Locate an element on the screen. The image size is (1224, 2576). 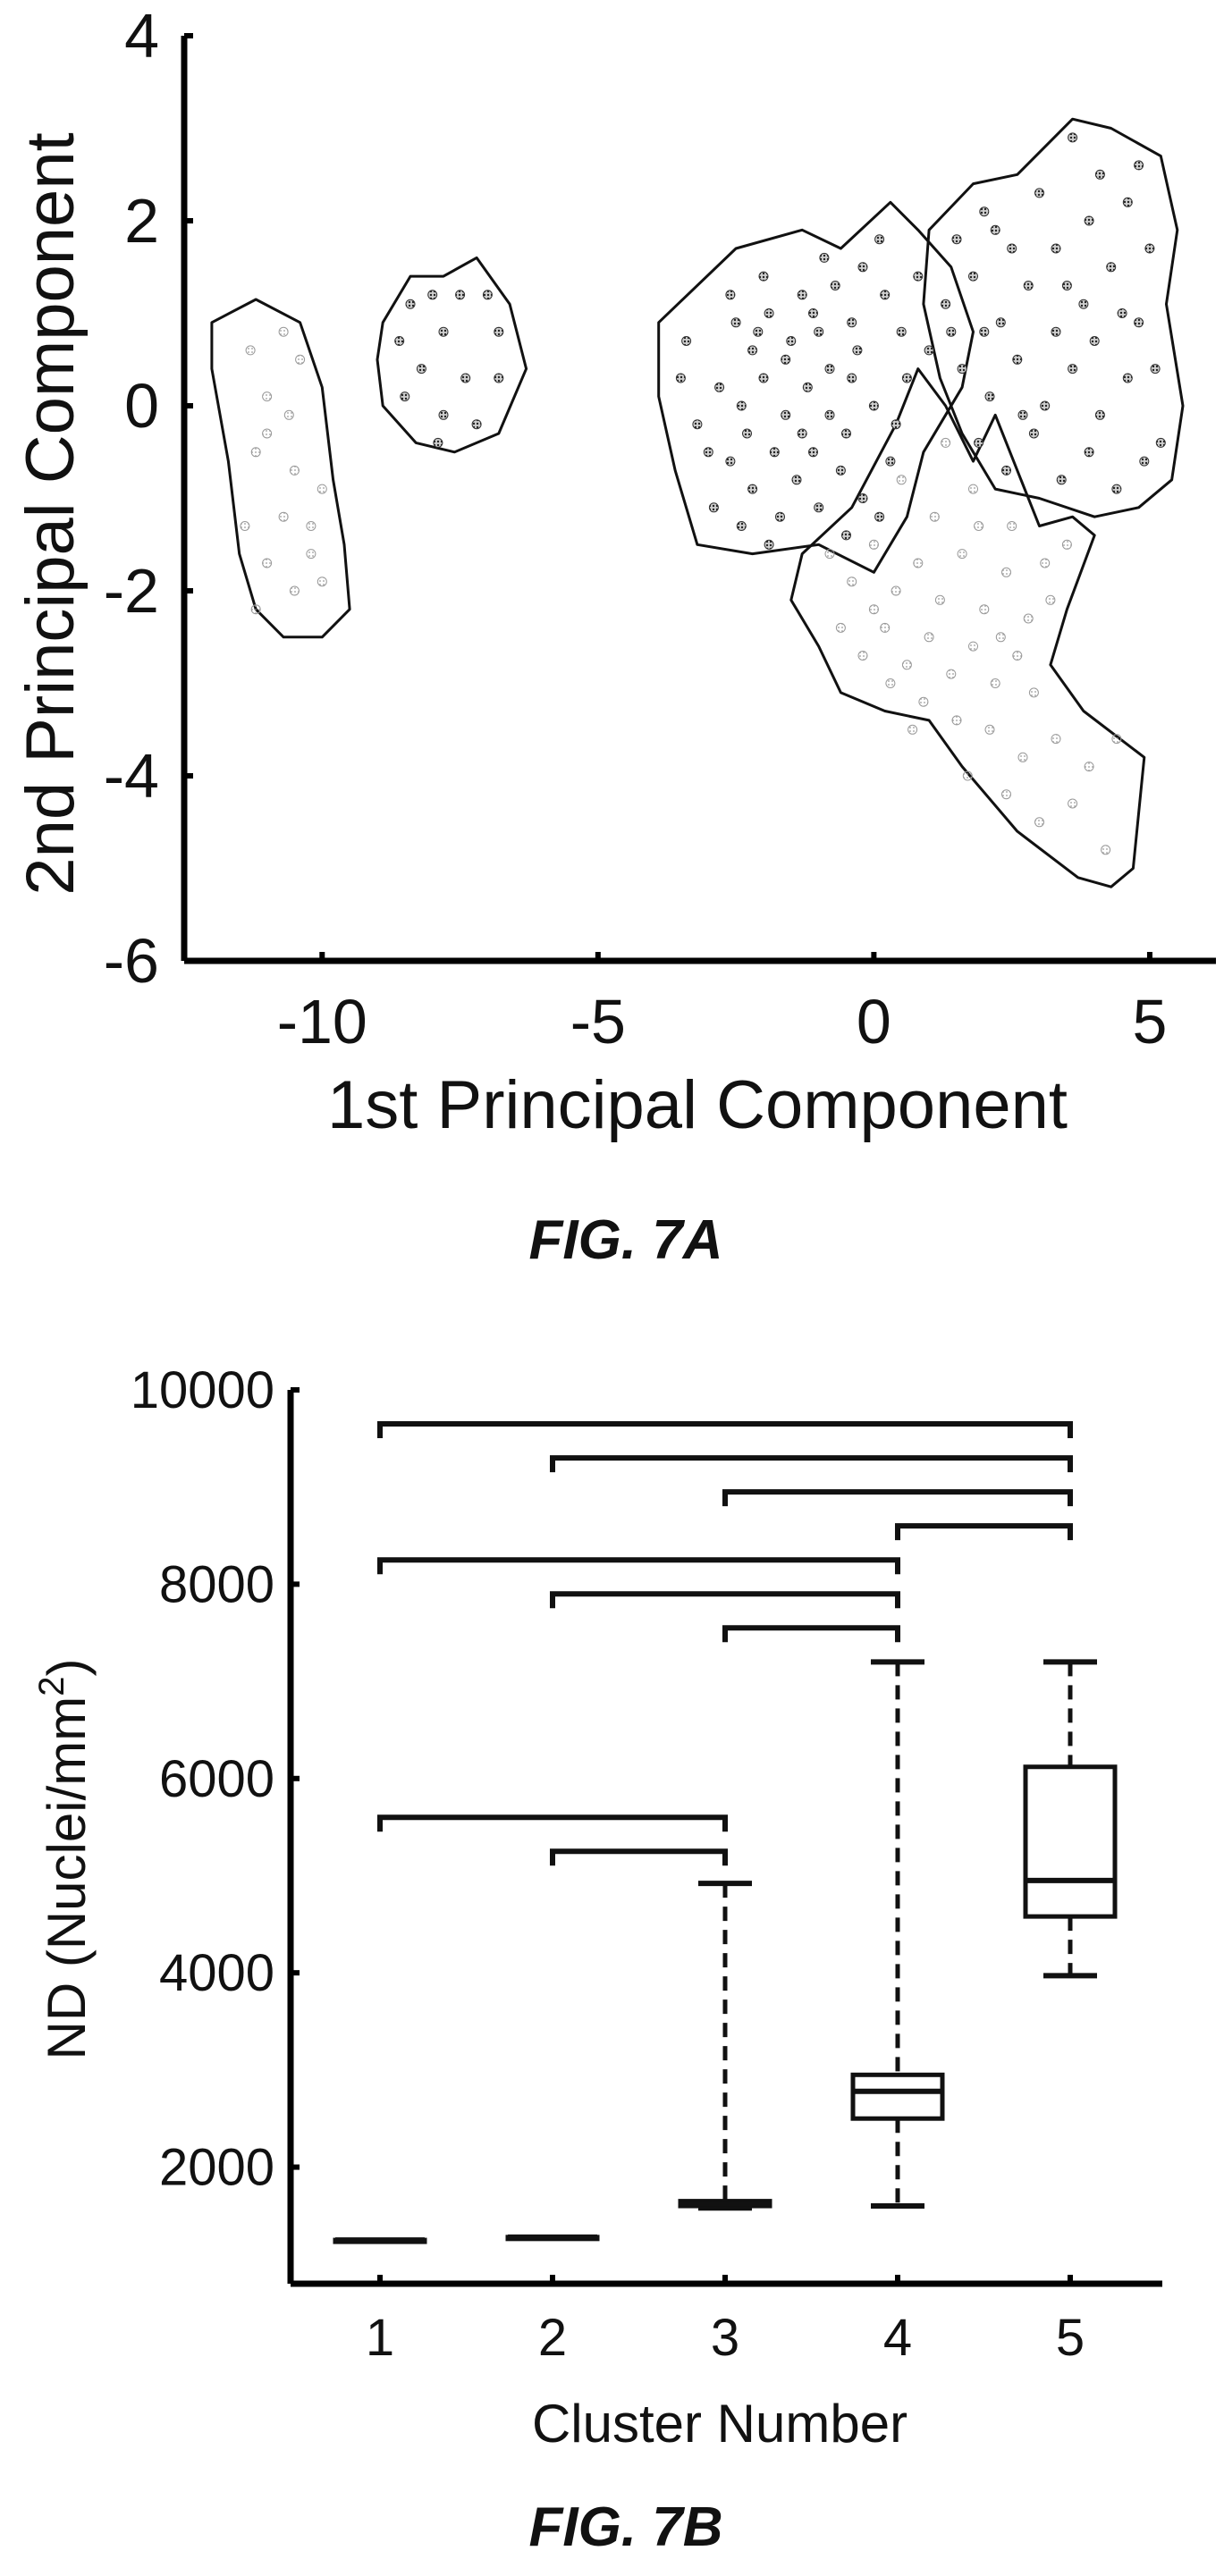
boxplot-y-tick-label: 2000 is located at coordinates (217, 2168).